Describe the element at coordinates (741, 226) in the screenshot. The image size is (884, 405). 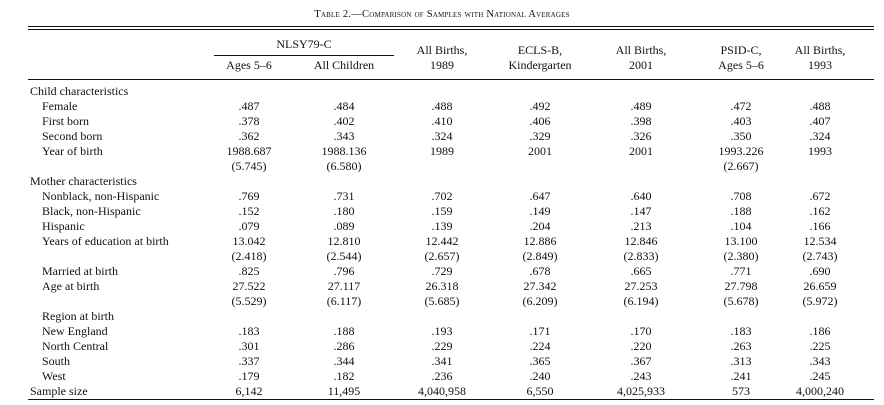
I see `cell-psid-c-ages-5-6: .104` at that location.